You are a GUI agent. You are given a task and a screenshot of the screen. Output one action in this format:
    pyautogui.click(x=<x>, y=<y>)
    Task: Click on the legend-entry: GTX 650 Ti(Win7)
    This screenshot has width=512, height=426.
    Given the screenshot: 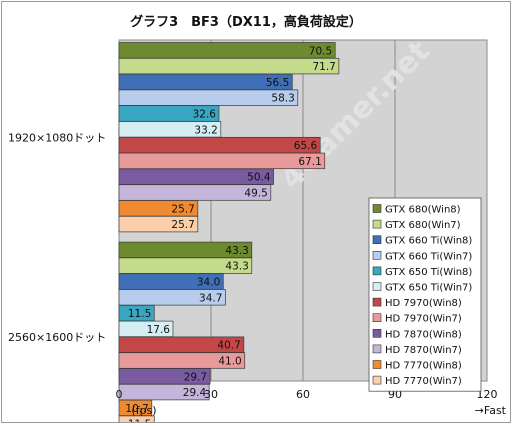 What is the action you would take?
    pyautogui.click(x=428, y=288)
    